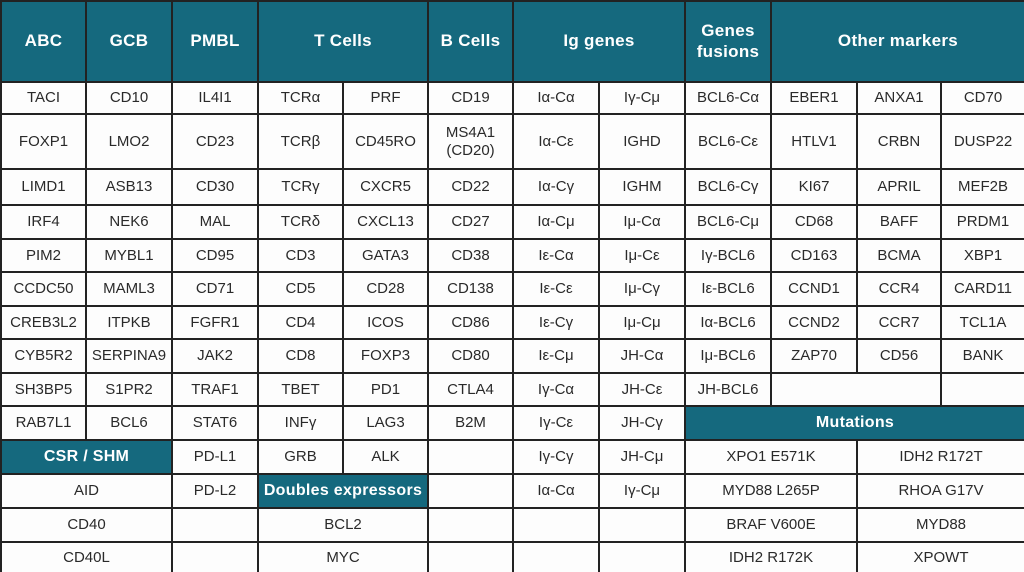 Image resolution: width=1024 pixels, height=572 pixels. What do you see at coordinates (385, 255) in the screenshot?
I see `marker-cell: GATA3` at bounding box center [385, 255].